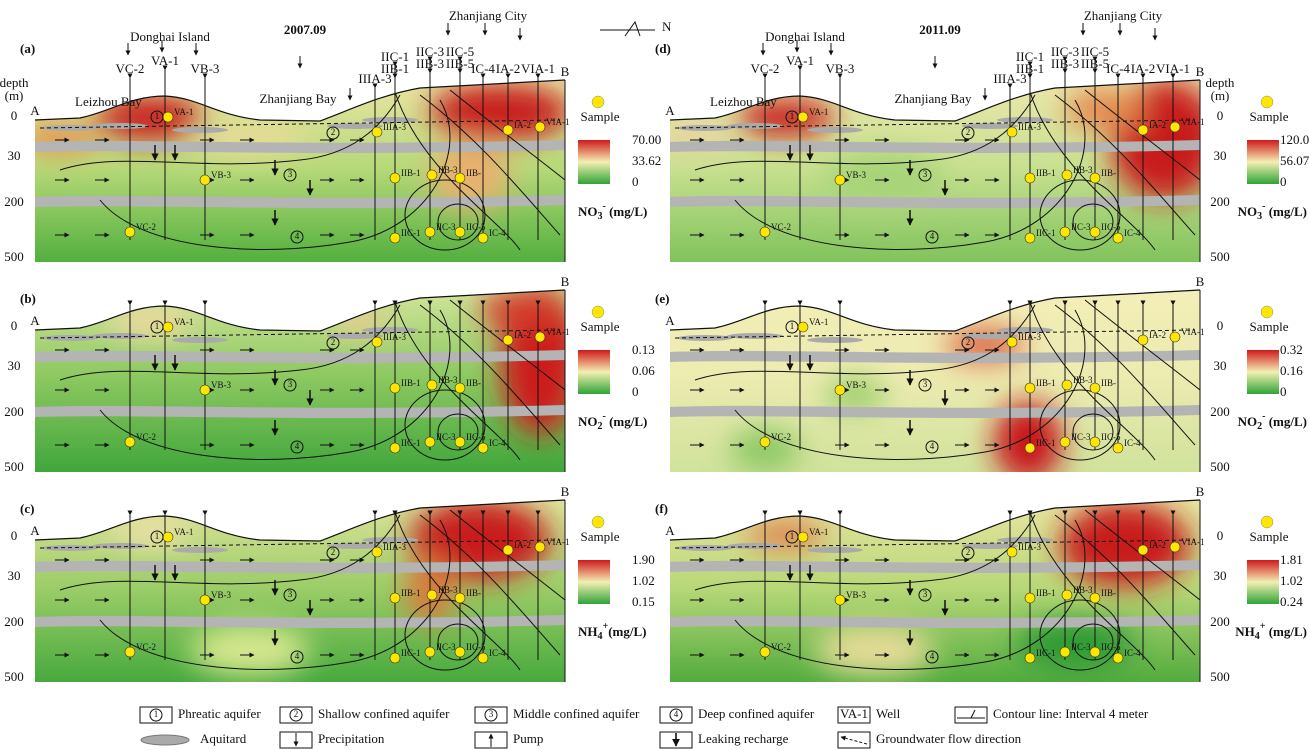 The height and width of the screenshot is (750, 1309). What do you see at coordinates (600, 636) in the screenshot?
I see `unit-sub: 4` at bounding box center [600, 636].